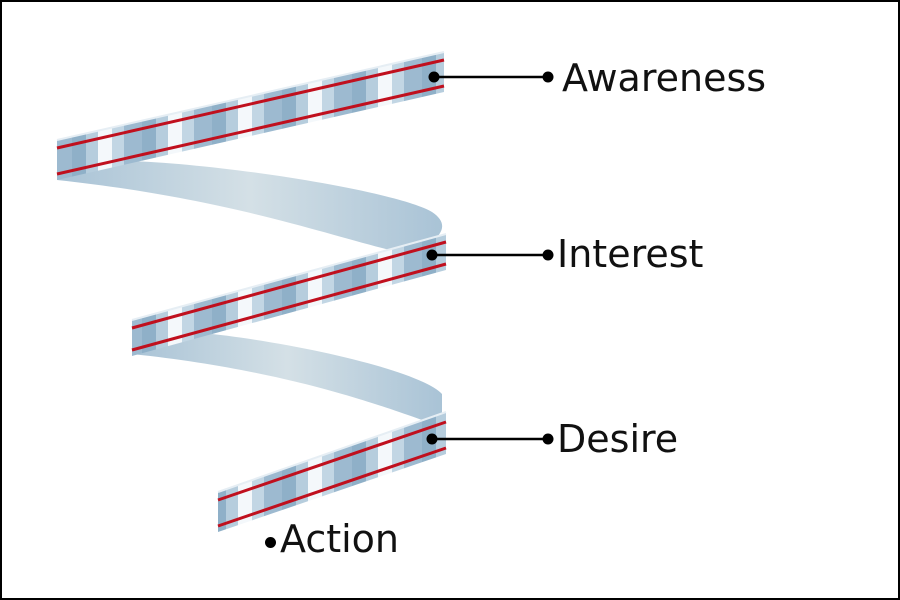  I want to click on connector-desire, so click(490, 439).